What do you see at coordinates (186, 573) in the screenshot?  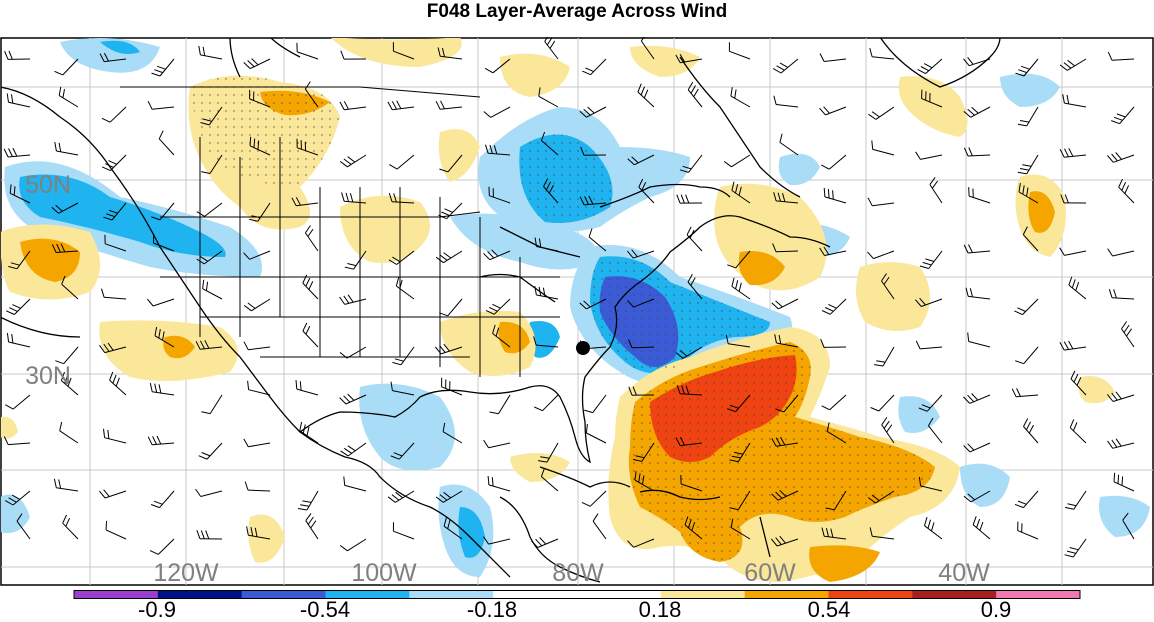 I see `lon-label-120w: 120W` at bounding box center [186, 573].